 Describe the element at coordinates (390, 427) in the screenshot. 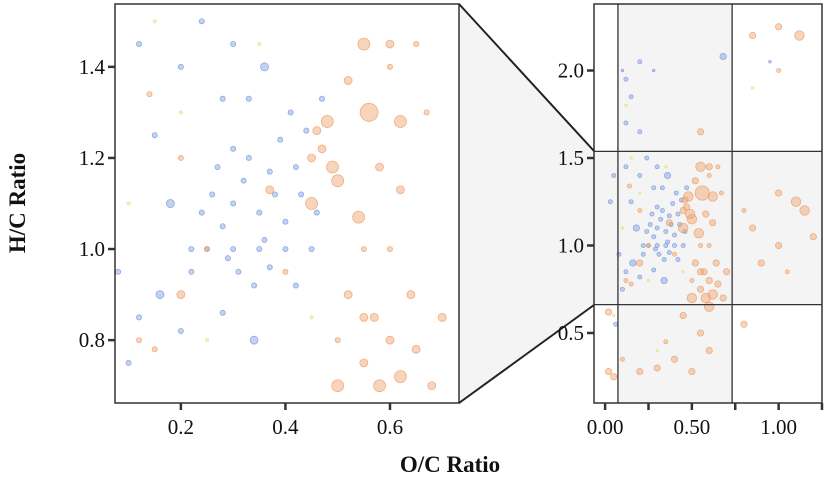

I see `x-tick-label: 0.6` at that location.